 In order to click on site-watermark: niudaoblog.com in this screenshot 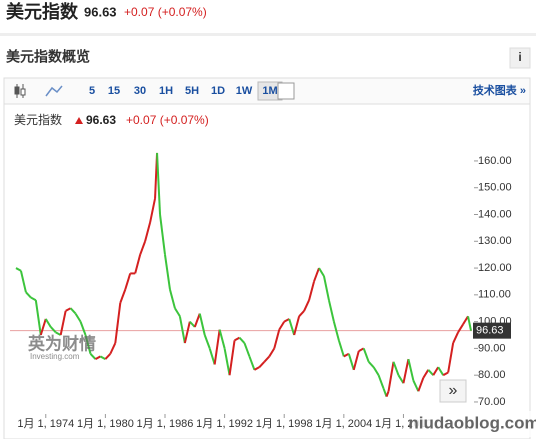, I will do `click(472, 422)`.